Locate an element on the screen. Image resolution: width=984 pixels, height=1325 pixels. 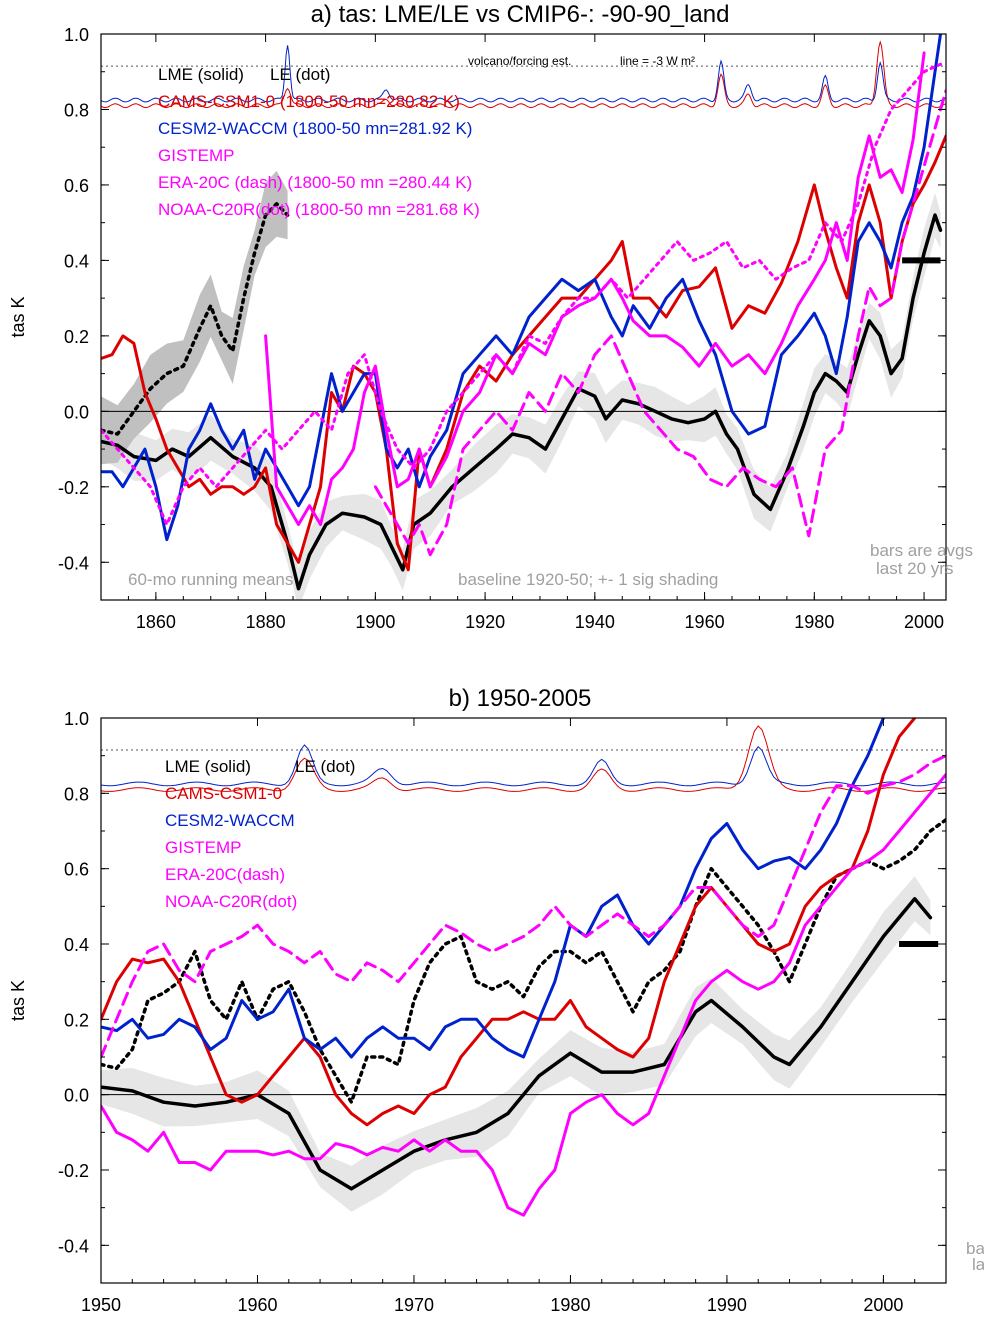
annotation-60-mo-running-means: 60-mo running means is located at coordinates (210, 579).